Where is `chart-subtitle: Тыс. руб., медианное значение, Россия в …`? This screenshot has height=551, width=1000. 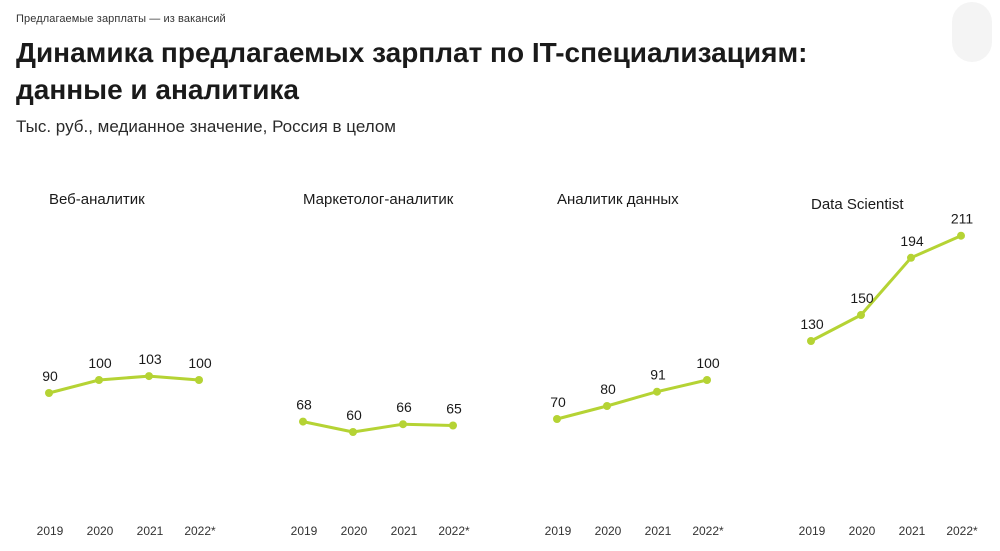
chart-subtitle: Тыс. руб., медианное значение, Россия в … is located at coordinates (206, 126).